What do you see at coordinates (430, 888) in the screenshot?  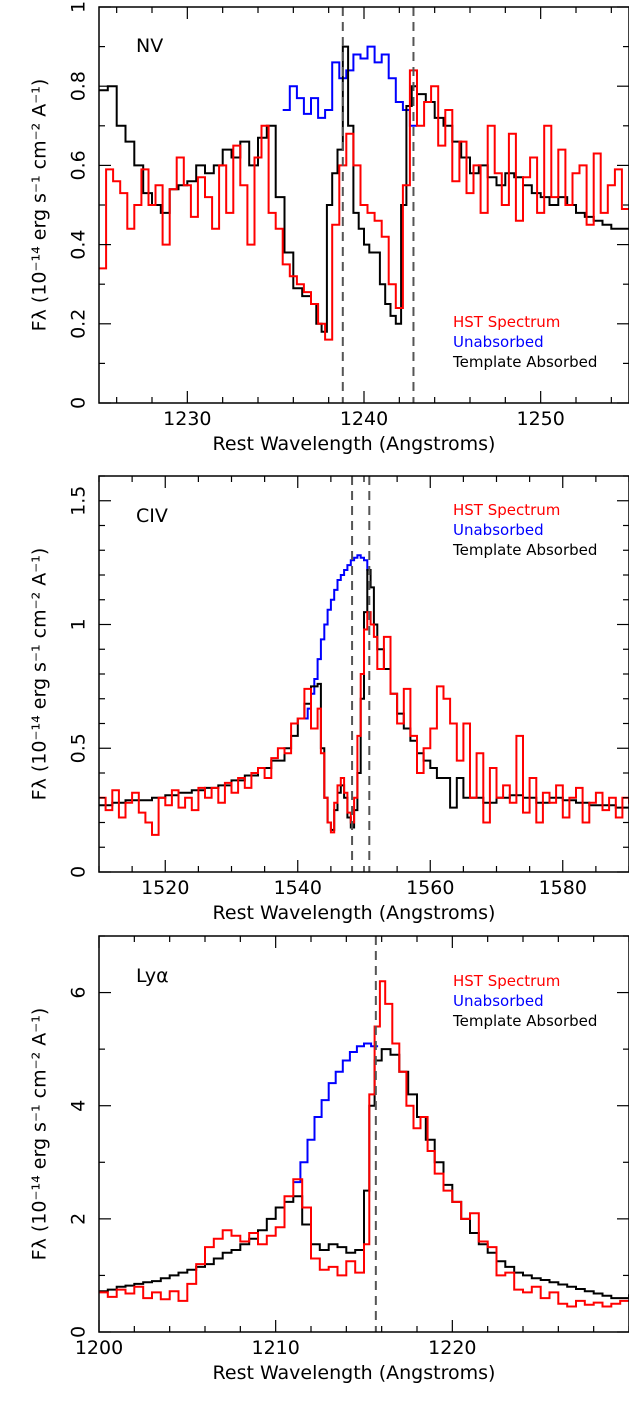 I see `x-tick-label: 1560` at bounding box center [430, 888].